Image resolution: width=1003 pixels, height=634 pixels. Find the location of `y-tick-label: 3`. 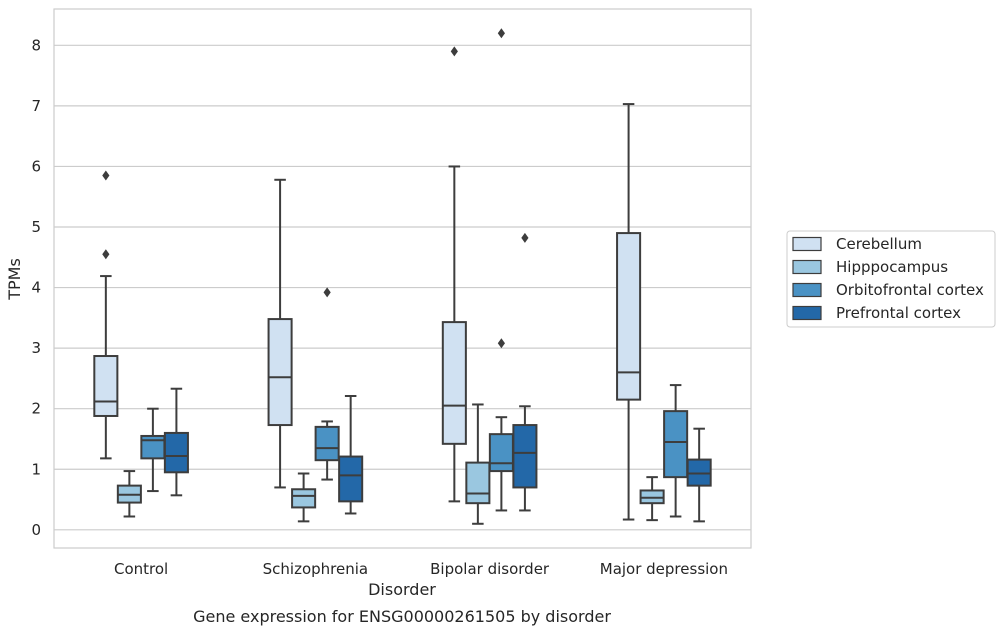

y-tick-label: 3 is located at coordinates (36, 348).